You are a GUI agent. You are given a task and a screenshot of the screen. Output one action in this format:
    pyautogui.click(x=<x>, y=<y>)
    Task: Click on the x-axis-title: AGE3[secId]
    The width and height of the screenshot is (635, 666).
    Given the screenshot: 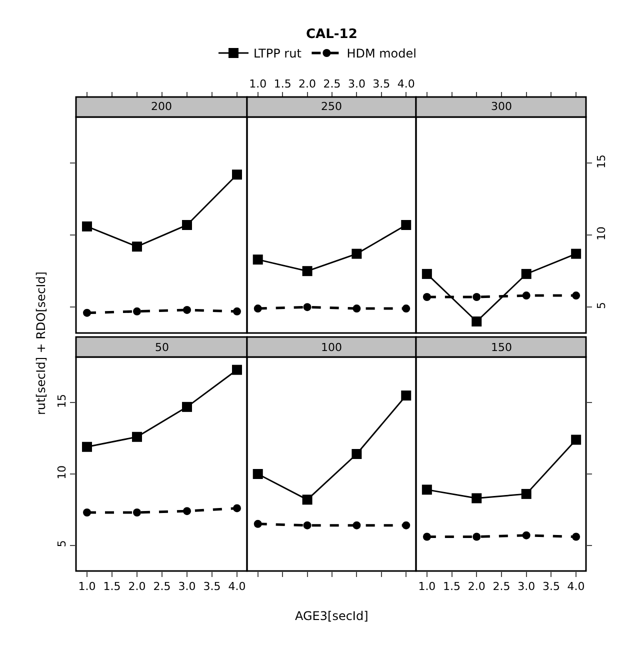 What is the action you would take?
    pyautogui.click(x=331, y=616)
    